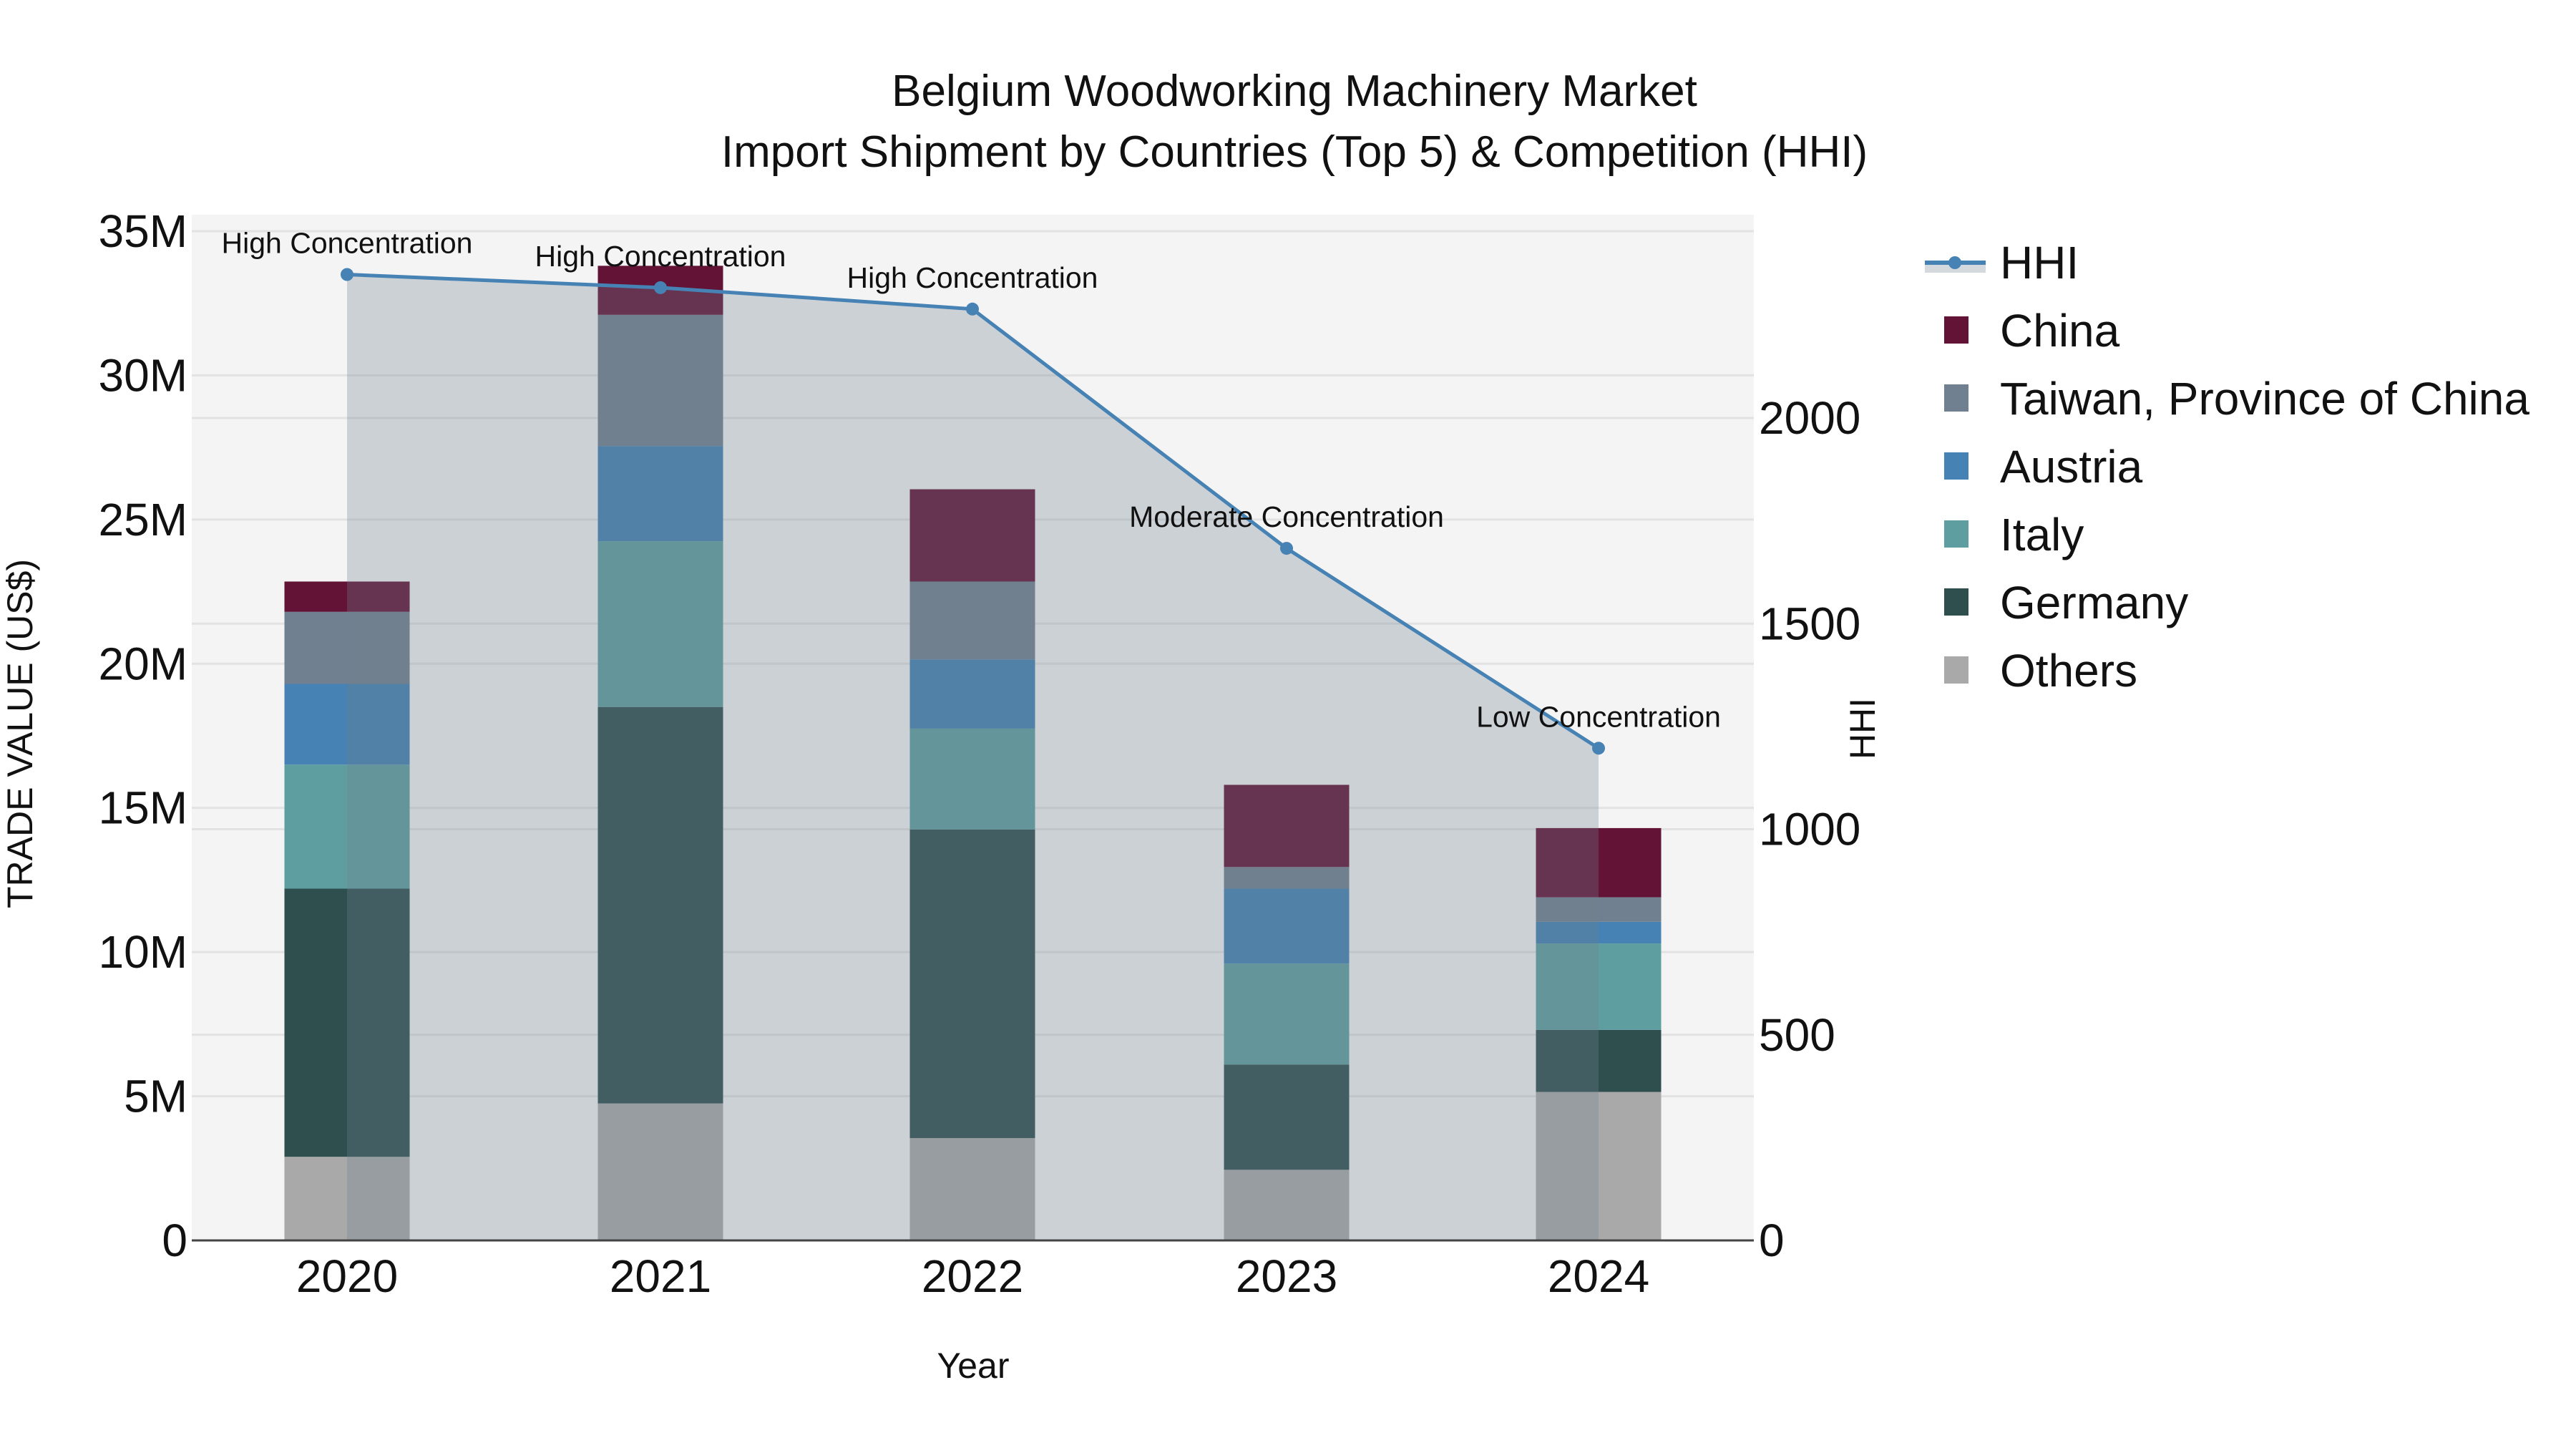 This screenshot has width=2576, height=1453. Describe the element at coordinates (1286, 516) in the screenshot. I see `hhi-annotation-label: Moderate Concentration` at that location.